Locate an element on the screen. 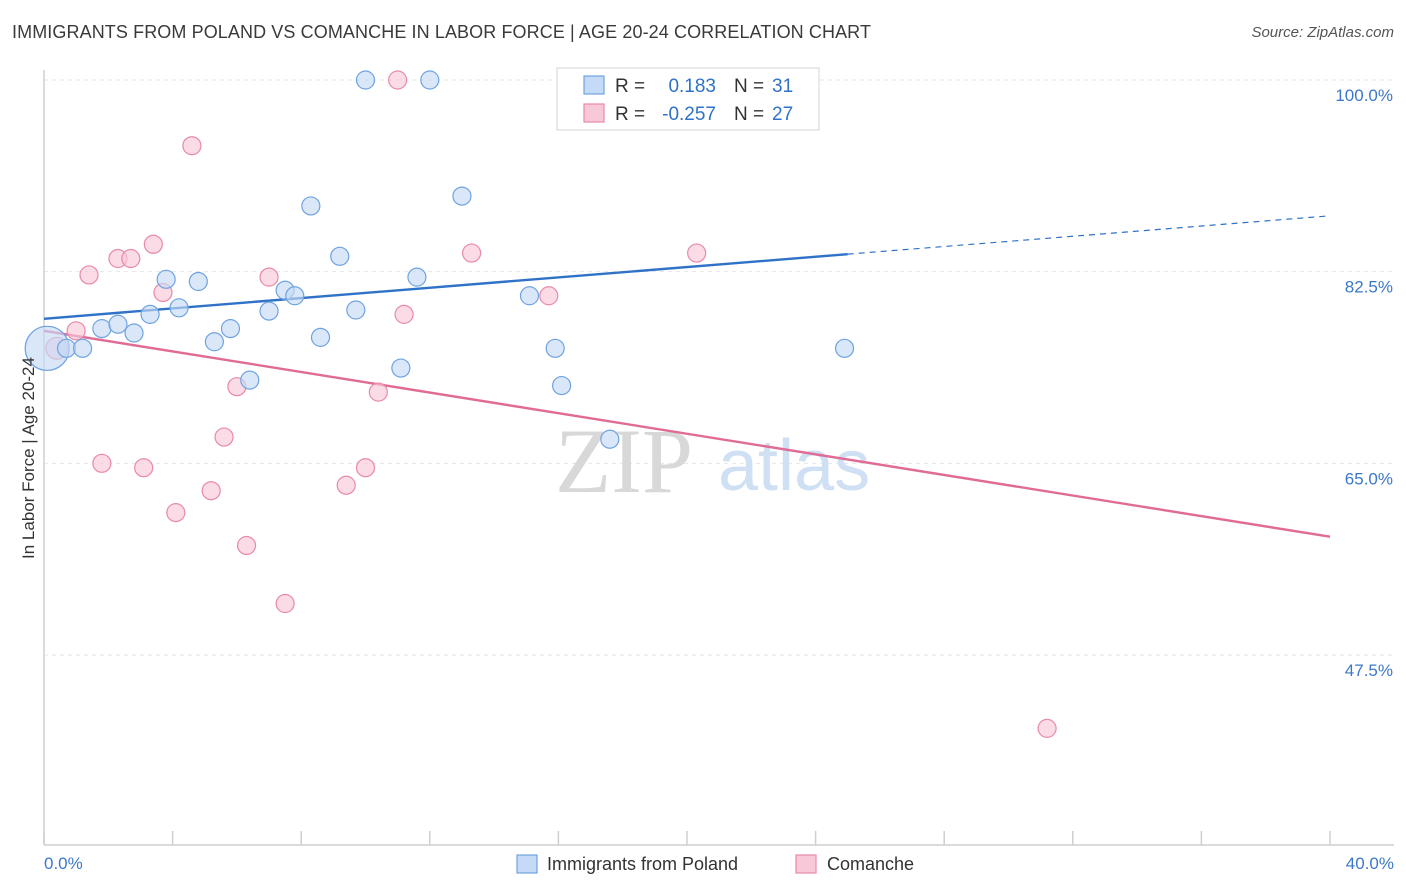 The width and height of the screenshot is (1406, 892). legend-label-poland: Immigrants from Poland is located at coordinates (642, 864).